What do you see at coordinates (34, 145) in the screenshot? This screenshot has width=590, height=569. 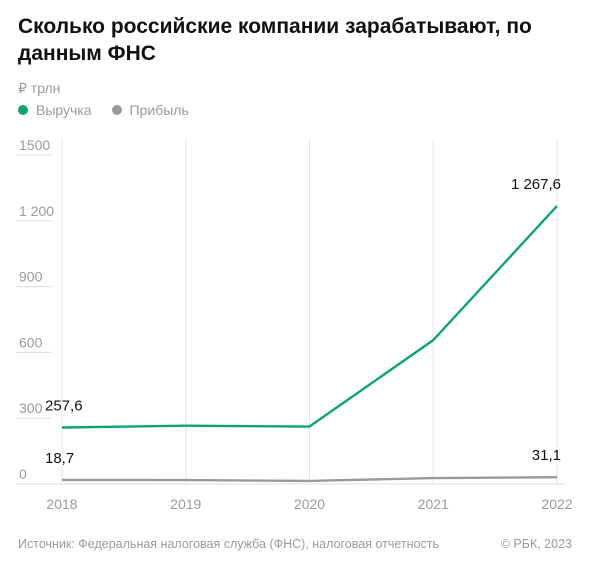 I see `y-tick-label-1500: 1500` at bounding box center [34, 145].